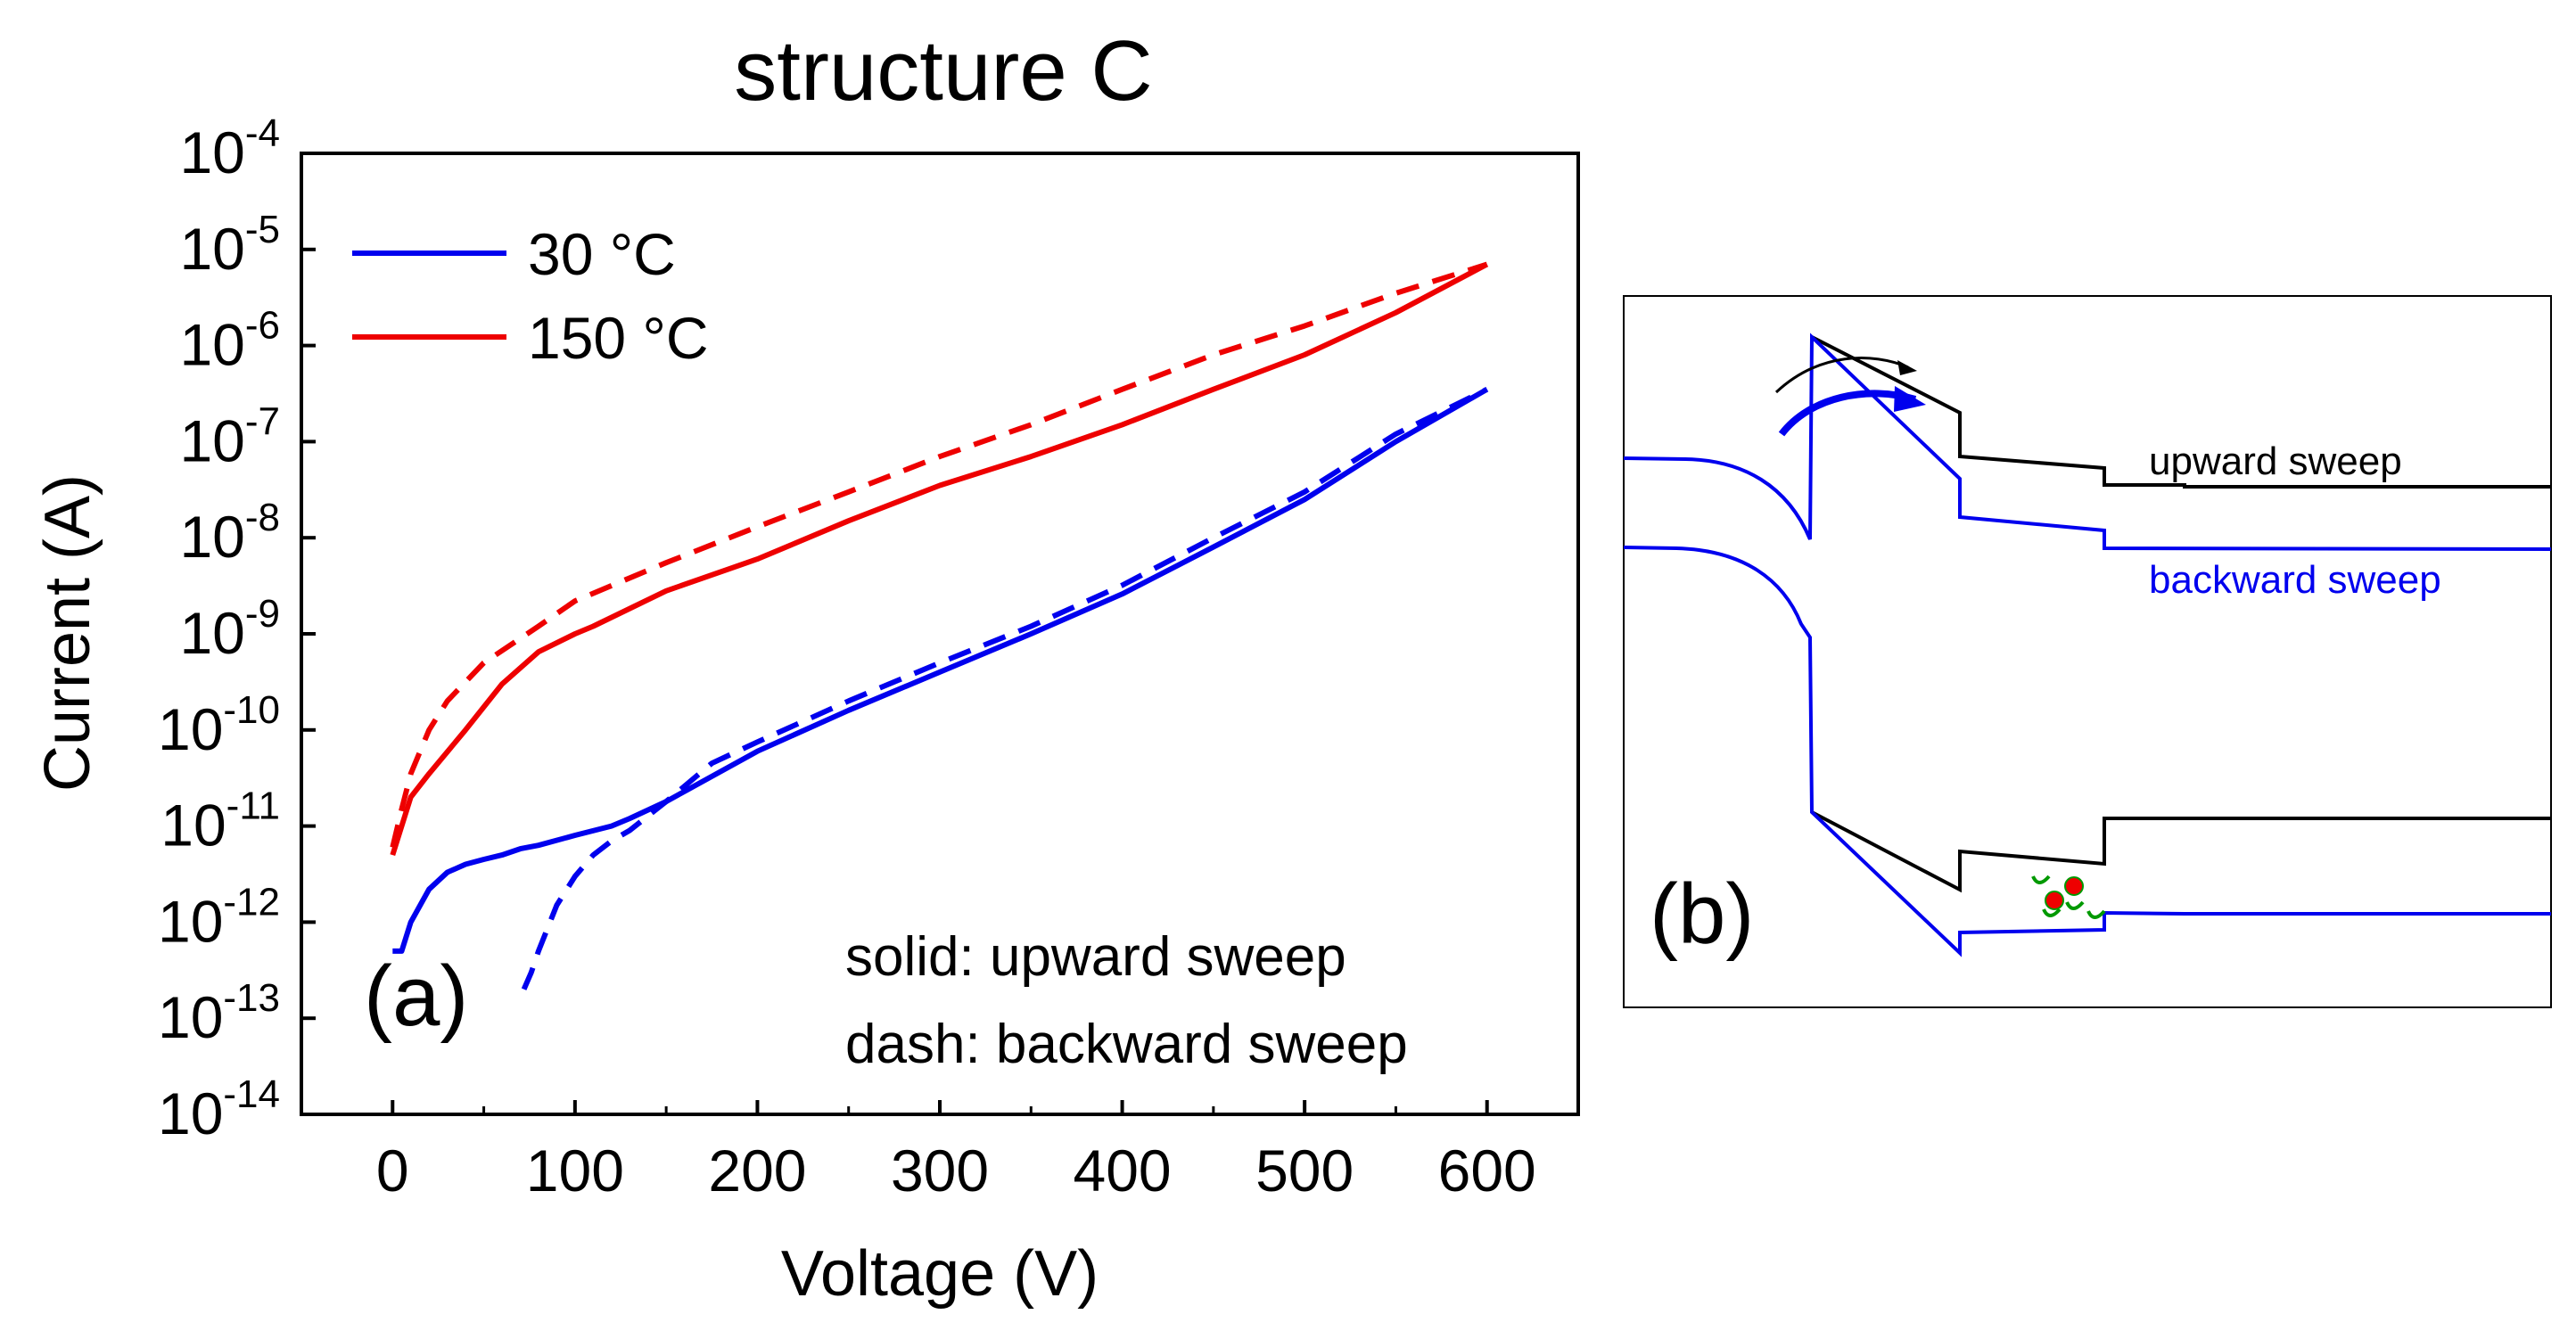 This screenshot has width=2576, height=1339. Describe the element at coordinates (940, 1171) in the screenshot. I see `x-tick-label: 300` at that location.